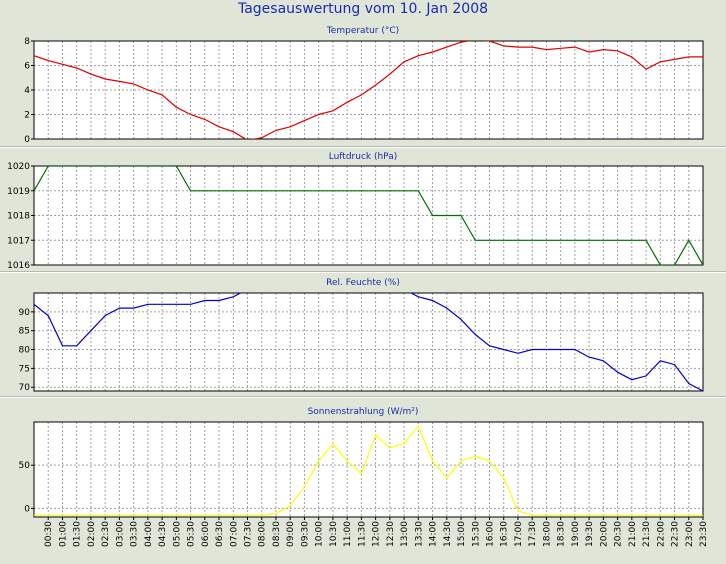 This screenshot has width=726, height=564. What do you see at coordinates (24, 369) in the screenshot?
I see `y-tick-label: 75` at bounding box center [24, 369].